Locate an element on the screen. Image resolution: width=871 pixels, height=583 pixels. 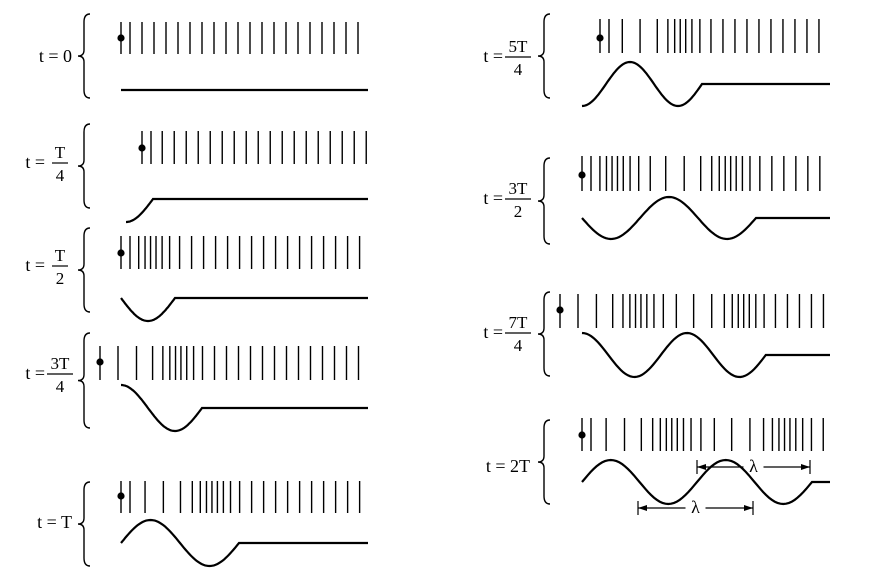
time-label-3: t = 3T 4 is located at coordinates (49, 375).